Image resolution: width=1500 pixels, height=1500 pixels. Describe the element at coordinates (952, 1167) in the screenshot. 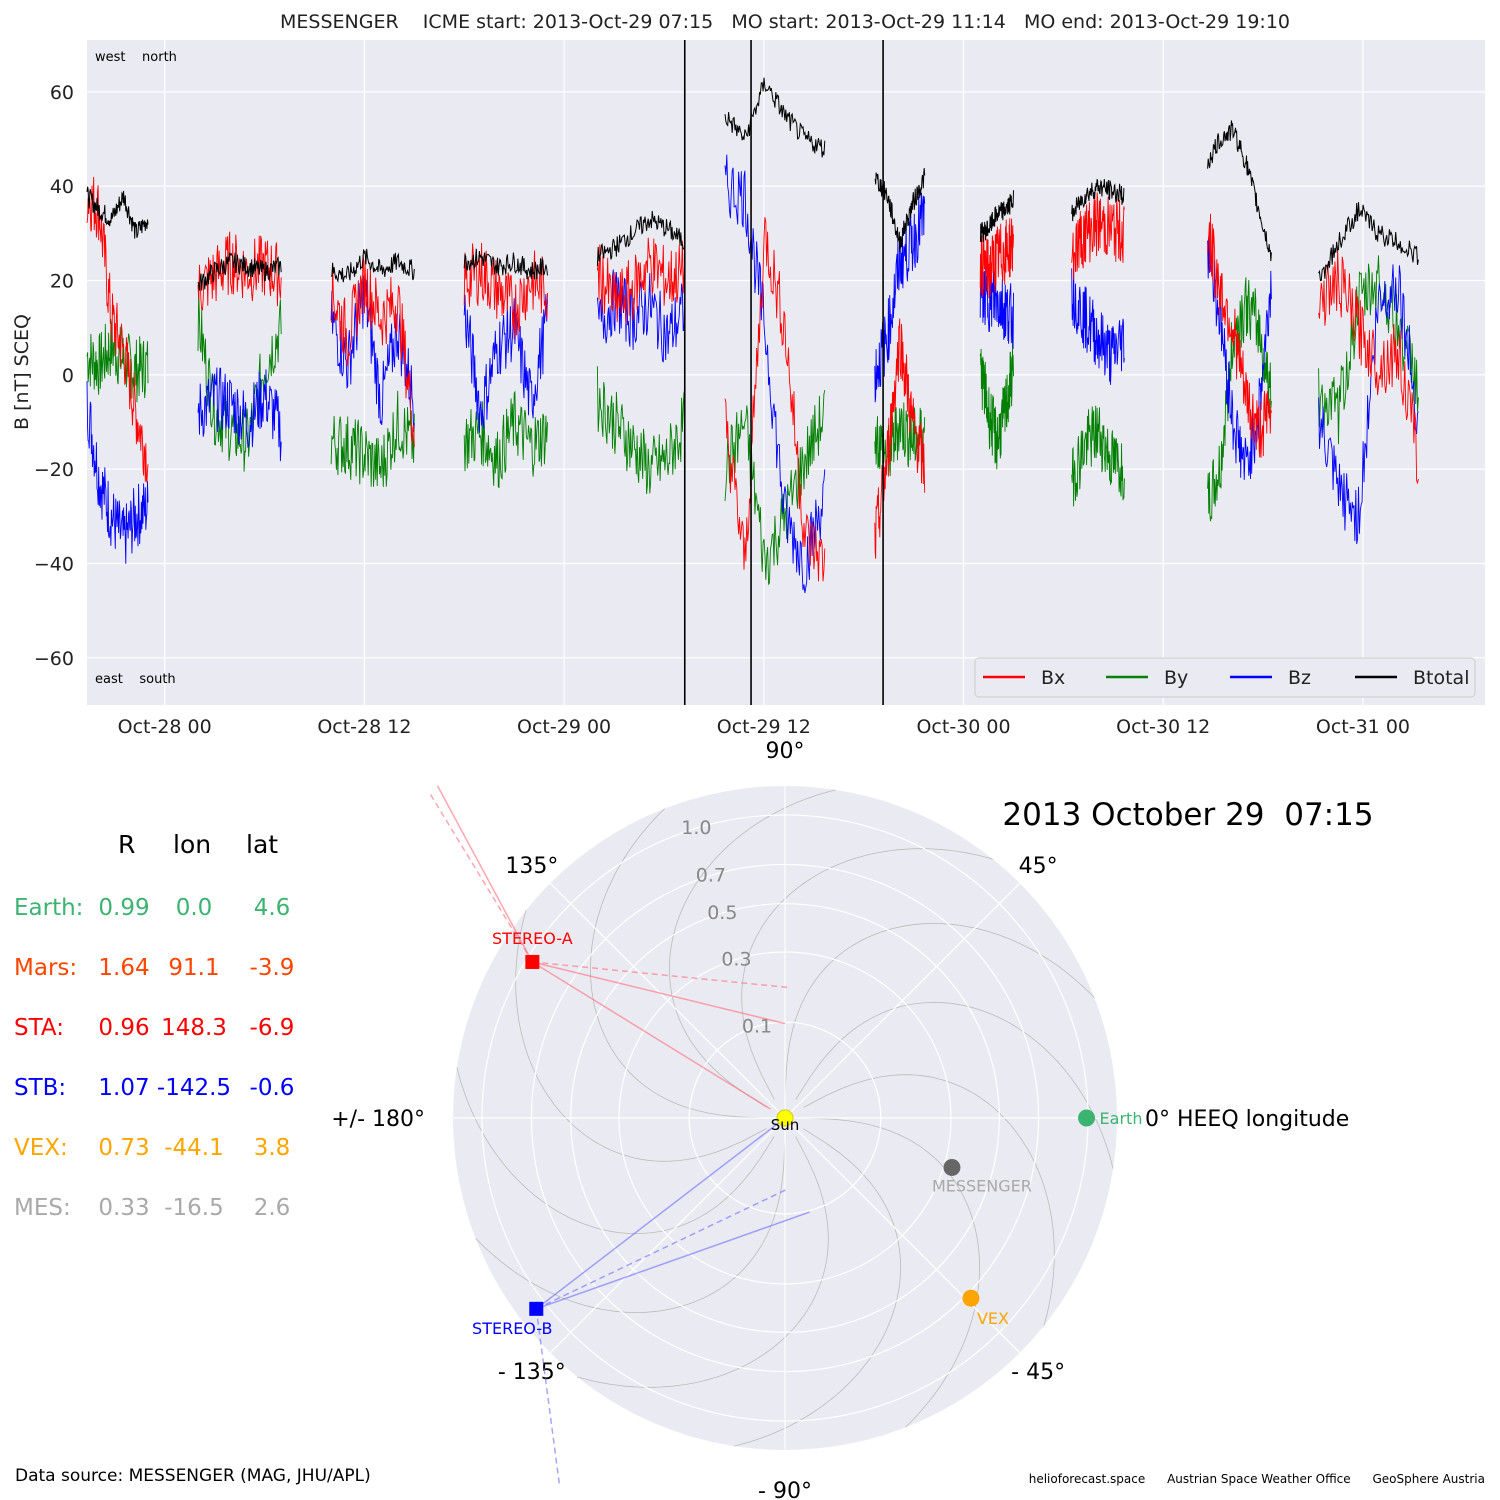

I see `messenger-marker` at that location.